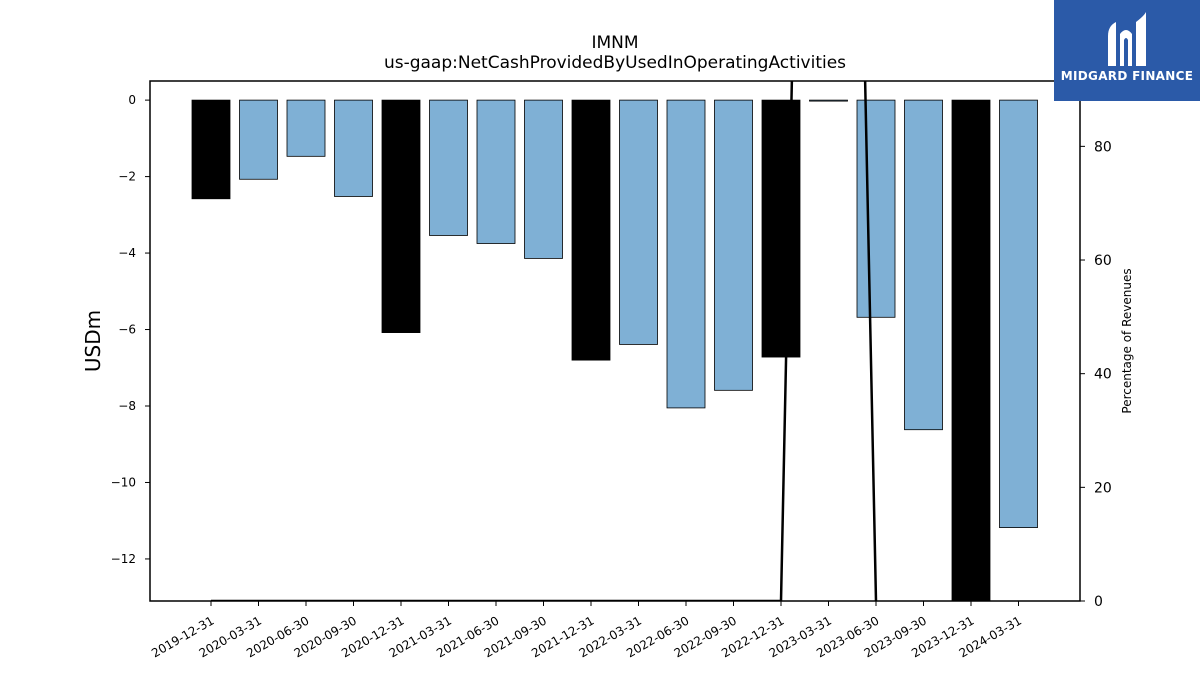 Image resolution: width=1200 pixels, height=675 pixels. I want to click on y2-tick-label: 40, so click(1103, 375).